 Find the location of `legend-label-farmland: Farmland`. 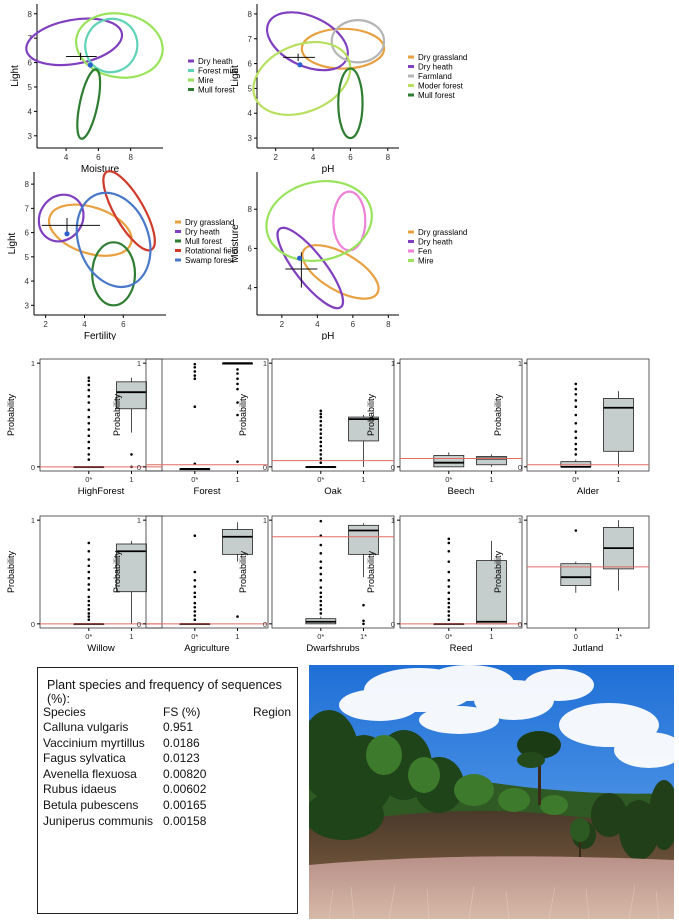

legend-label-farmland: Farmland is located at coordinates (435, 76).